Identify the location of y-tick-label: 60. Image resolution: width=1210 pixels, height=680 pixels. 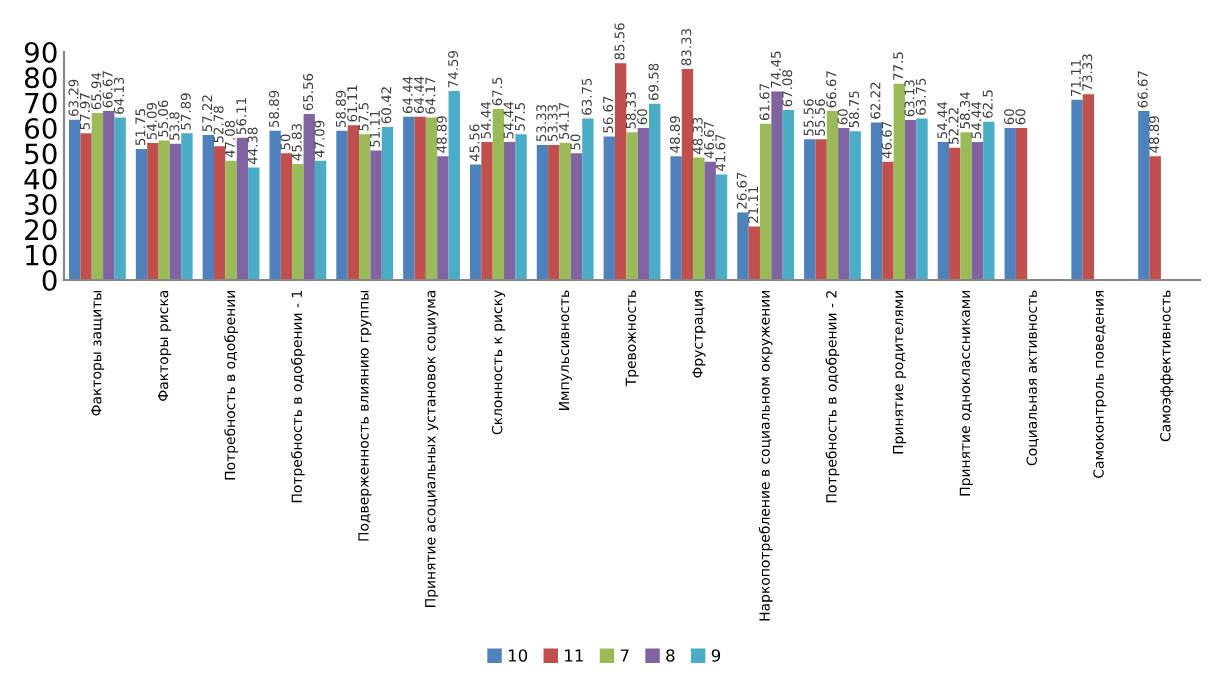
(41, 128).